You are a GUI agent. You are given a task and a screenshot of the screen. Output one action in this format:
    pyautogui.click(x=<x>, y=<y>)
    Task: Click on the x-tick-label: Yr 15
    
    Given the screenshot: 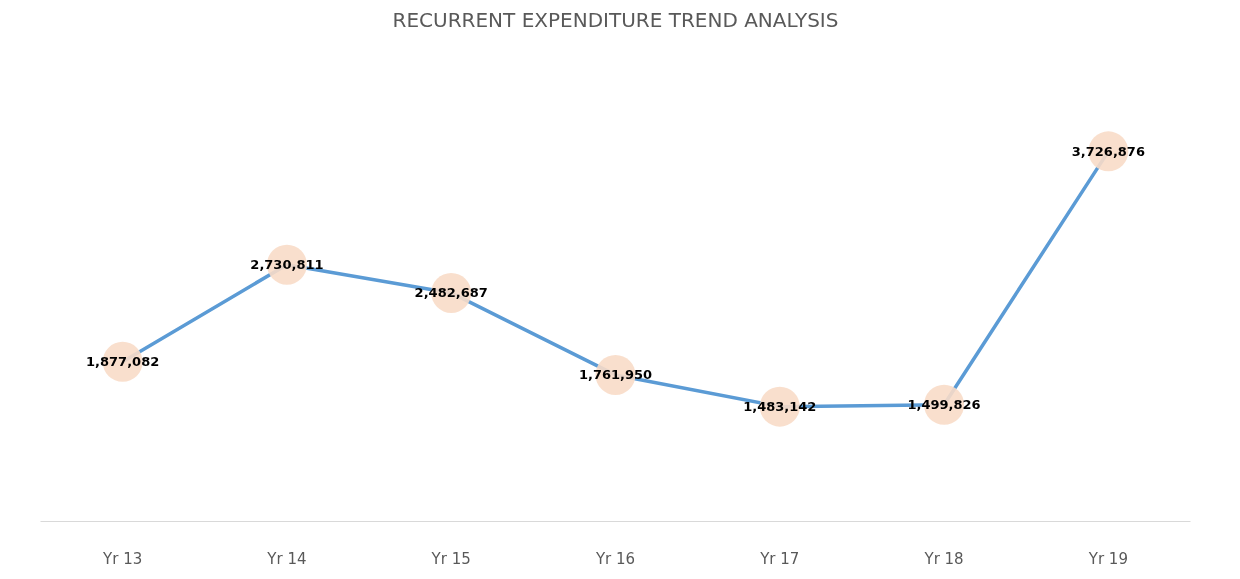 What is the action you would take?
    pyautogui.click(x=450, y=558)
    